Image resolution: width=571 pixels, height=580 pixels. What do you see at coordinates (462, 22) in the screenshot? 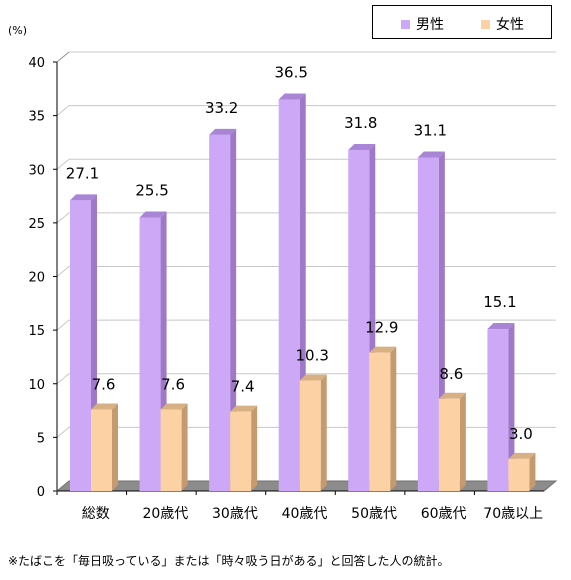
I see `legend: 男性 女性` at bounding box center [462, 22].